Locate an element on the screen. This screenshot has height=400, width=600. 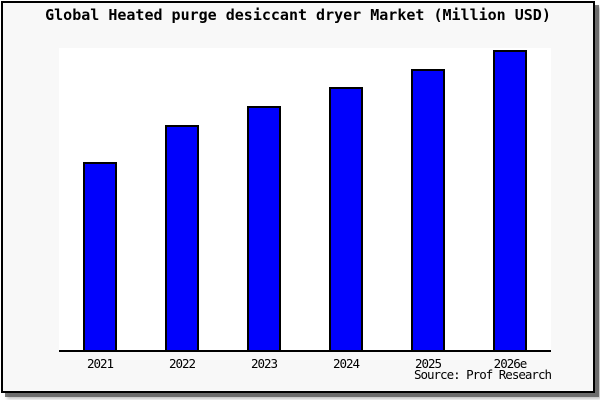
bar-2024 is located at coordinates (346, 218).